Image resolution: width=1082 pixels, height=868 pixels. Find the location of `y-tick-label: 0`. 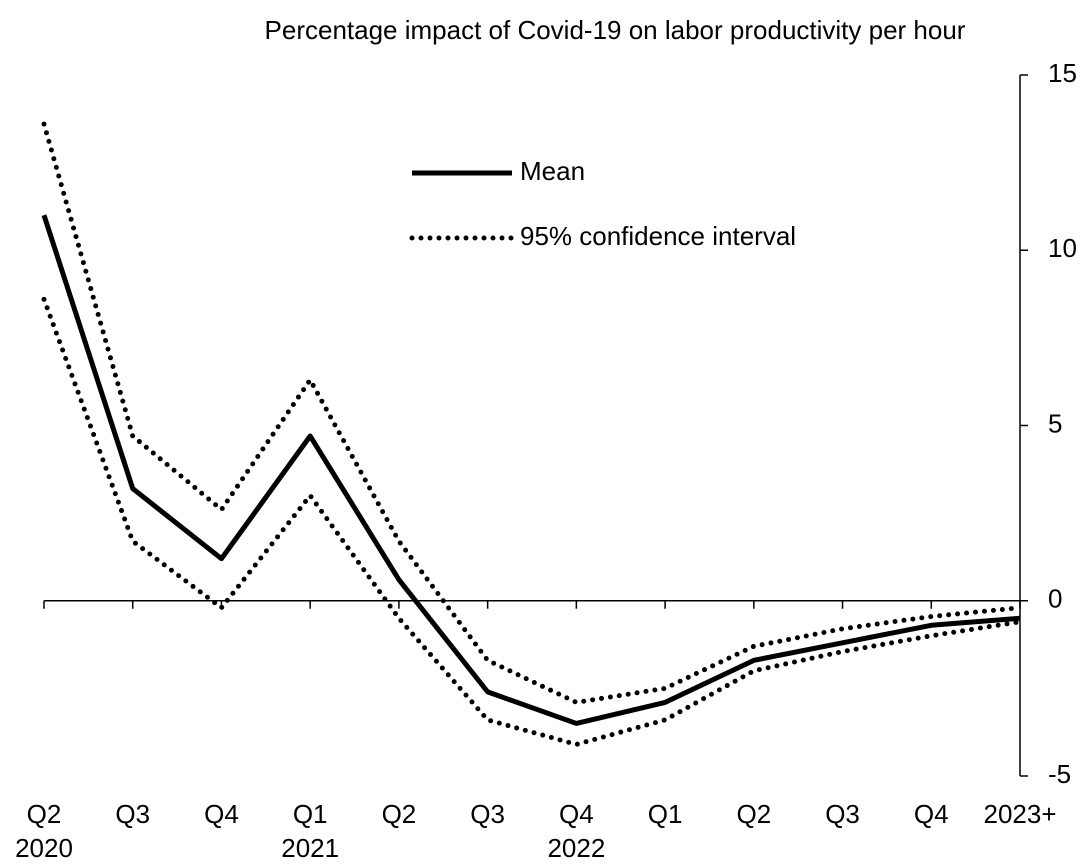

y-tick-label: 0 is located at coordinates (1055, 599).